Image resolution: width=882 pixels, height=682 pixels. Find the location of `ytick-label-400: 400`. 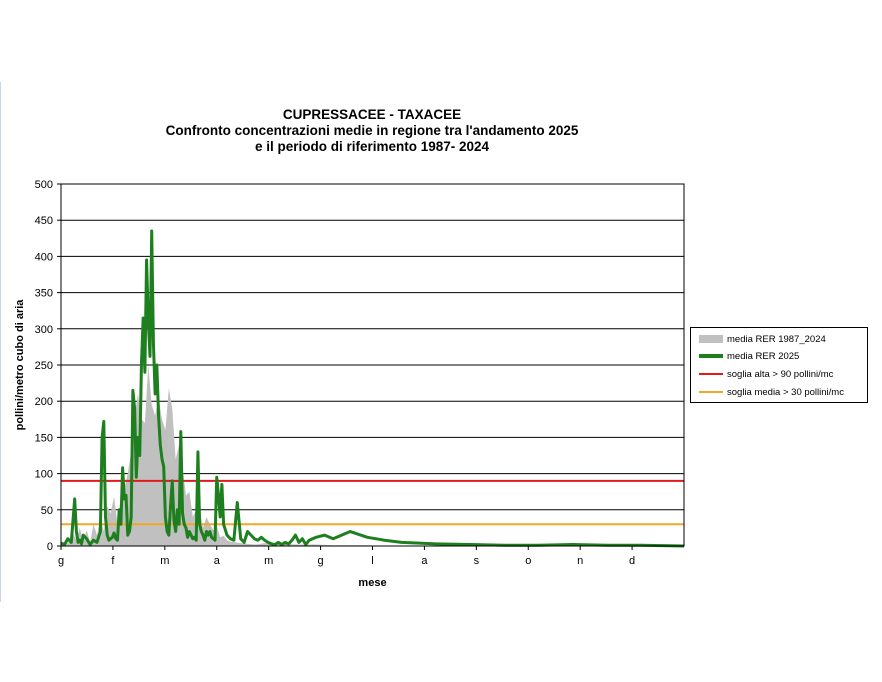

ytick-label-400: 400 is located at coordinates (44, 257).